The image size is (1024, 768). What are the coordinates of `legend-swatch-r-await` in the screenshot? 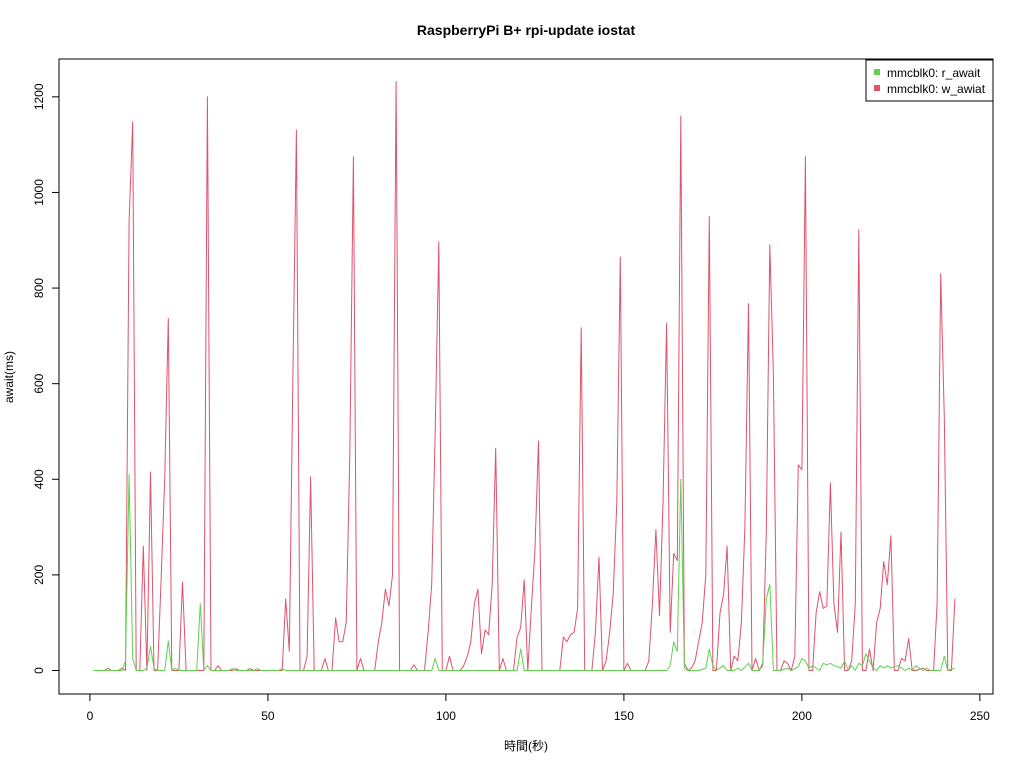 It's located at (877, 72).